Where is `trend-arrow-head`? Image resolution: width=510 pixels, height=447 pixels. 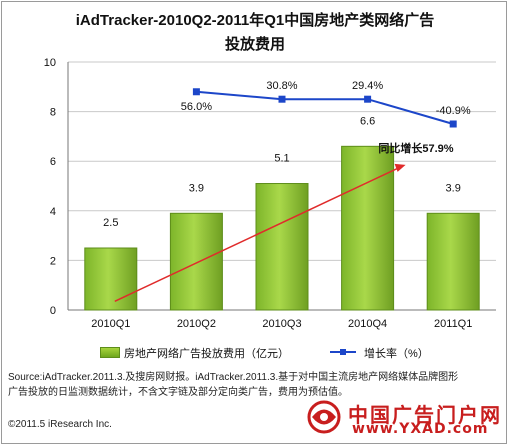
trend-arrow-head is located at coordinates (400, 167).